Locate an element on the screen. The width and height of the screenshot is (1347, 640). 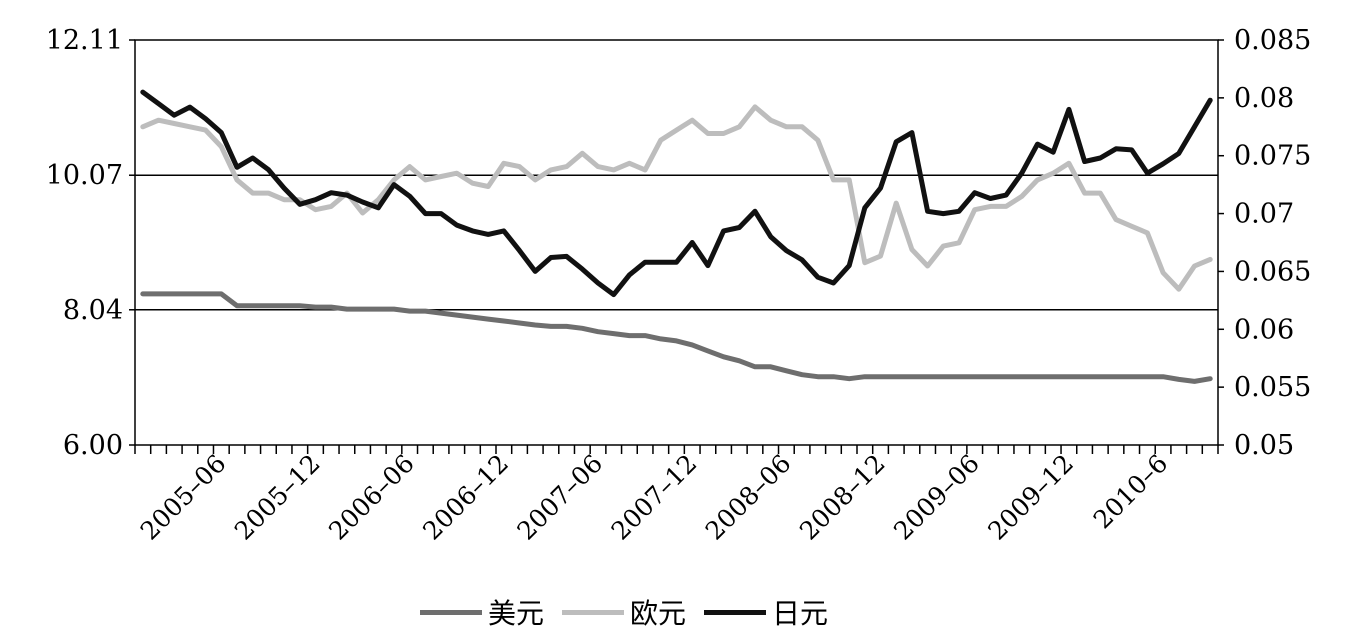
x-tick-label: 2007–12 is located at coordinates (654, 497).